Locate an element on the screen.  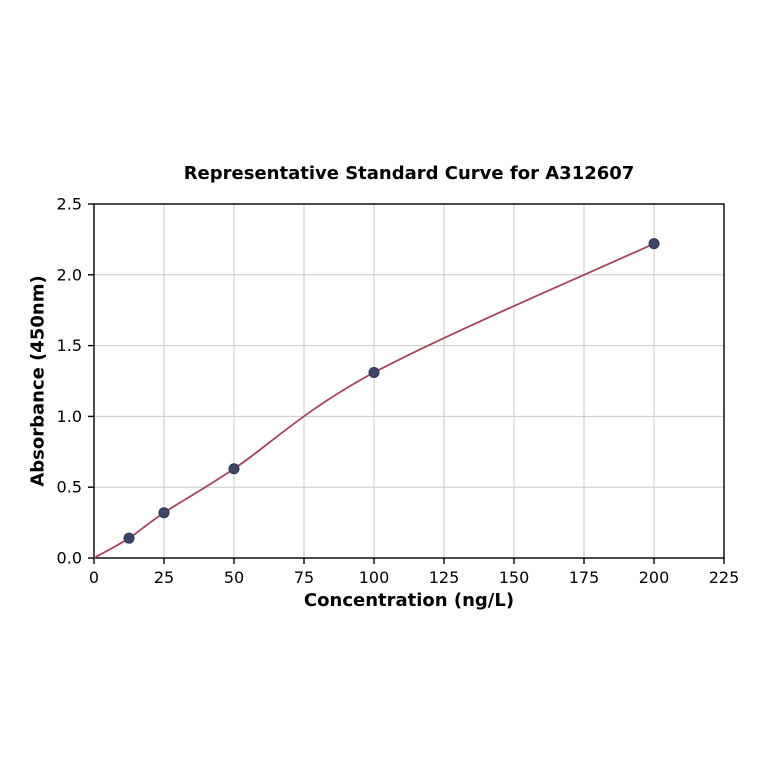
x-tick-label: 0 is located at coordinates (94, 577).